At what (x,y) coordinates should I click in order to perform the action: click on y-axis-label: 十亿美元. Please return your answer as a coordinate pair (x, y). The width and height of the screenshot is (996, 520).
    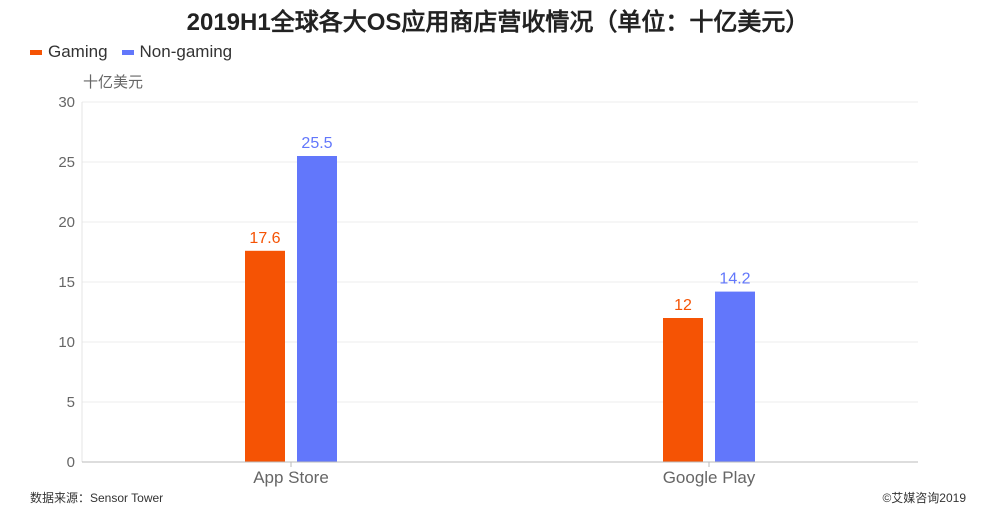
    Looking at the image, I should click on (113, 82).